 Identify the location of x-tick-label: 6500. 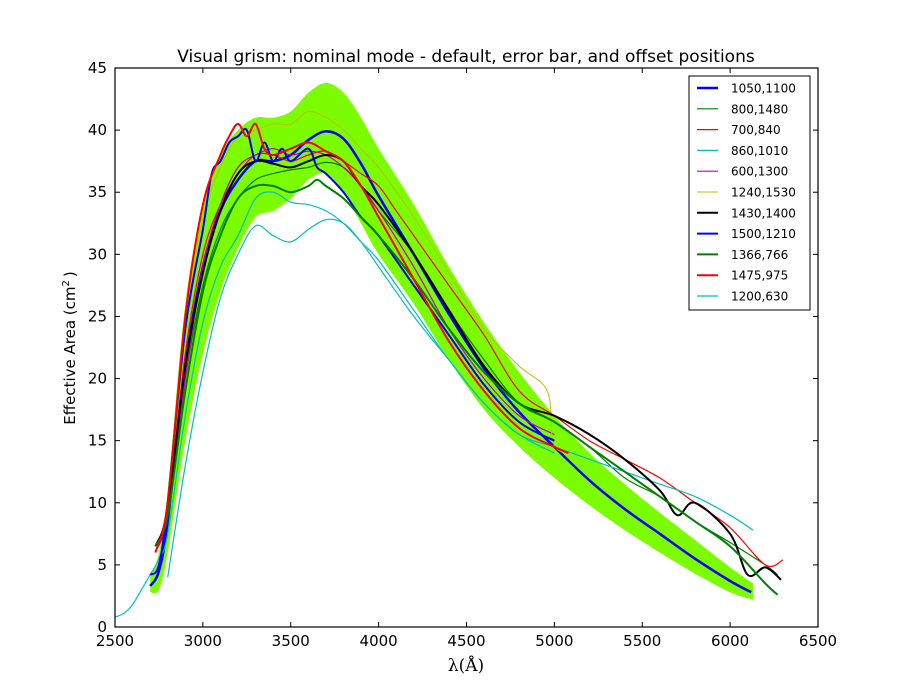
(818, 641).